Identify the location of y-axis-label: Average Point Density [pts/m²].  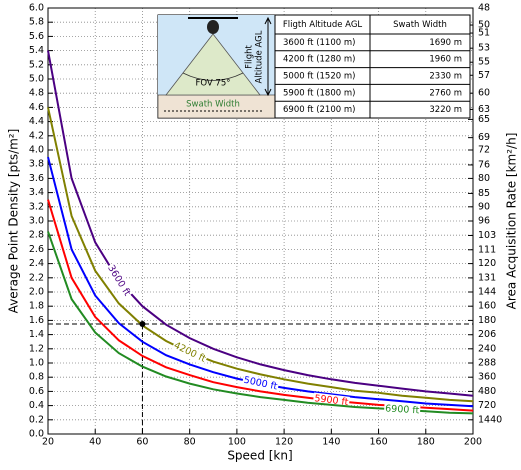
(14, 221).